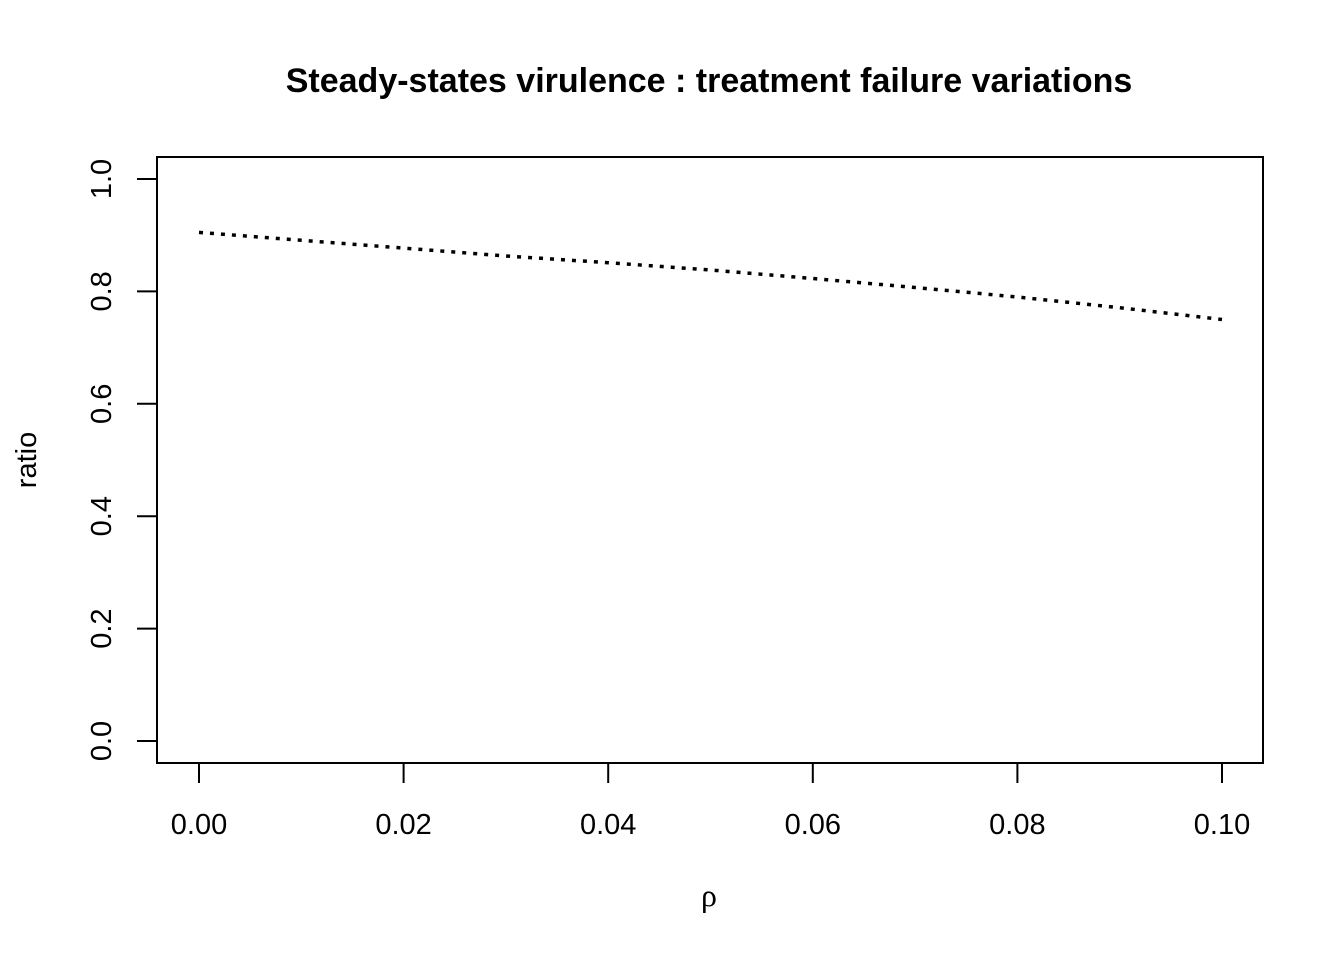 This screenshot has height=960, width=1344. Describe the element at coordinates (710, 801) in the screenshot. I see `x-axis: 0.00 0.02 0.04 0.06 0.08 0.10` at that location.